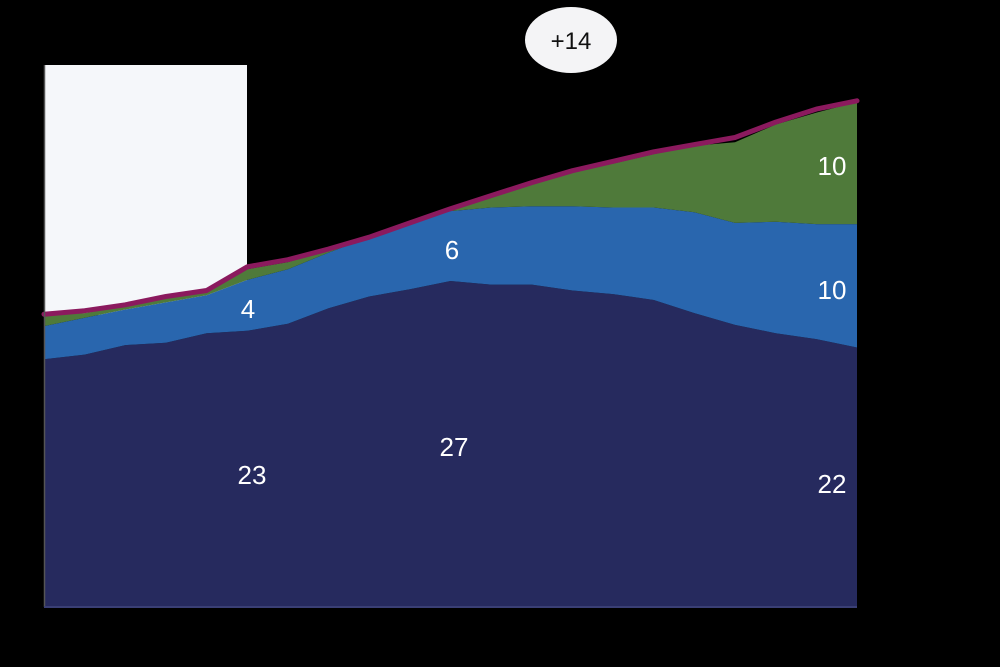 The width and height of the screenshot is (1000, 667). Describe the element at coordinates (248, 309) in the screenshot. I see `label-series-2-left: 4` at that location.